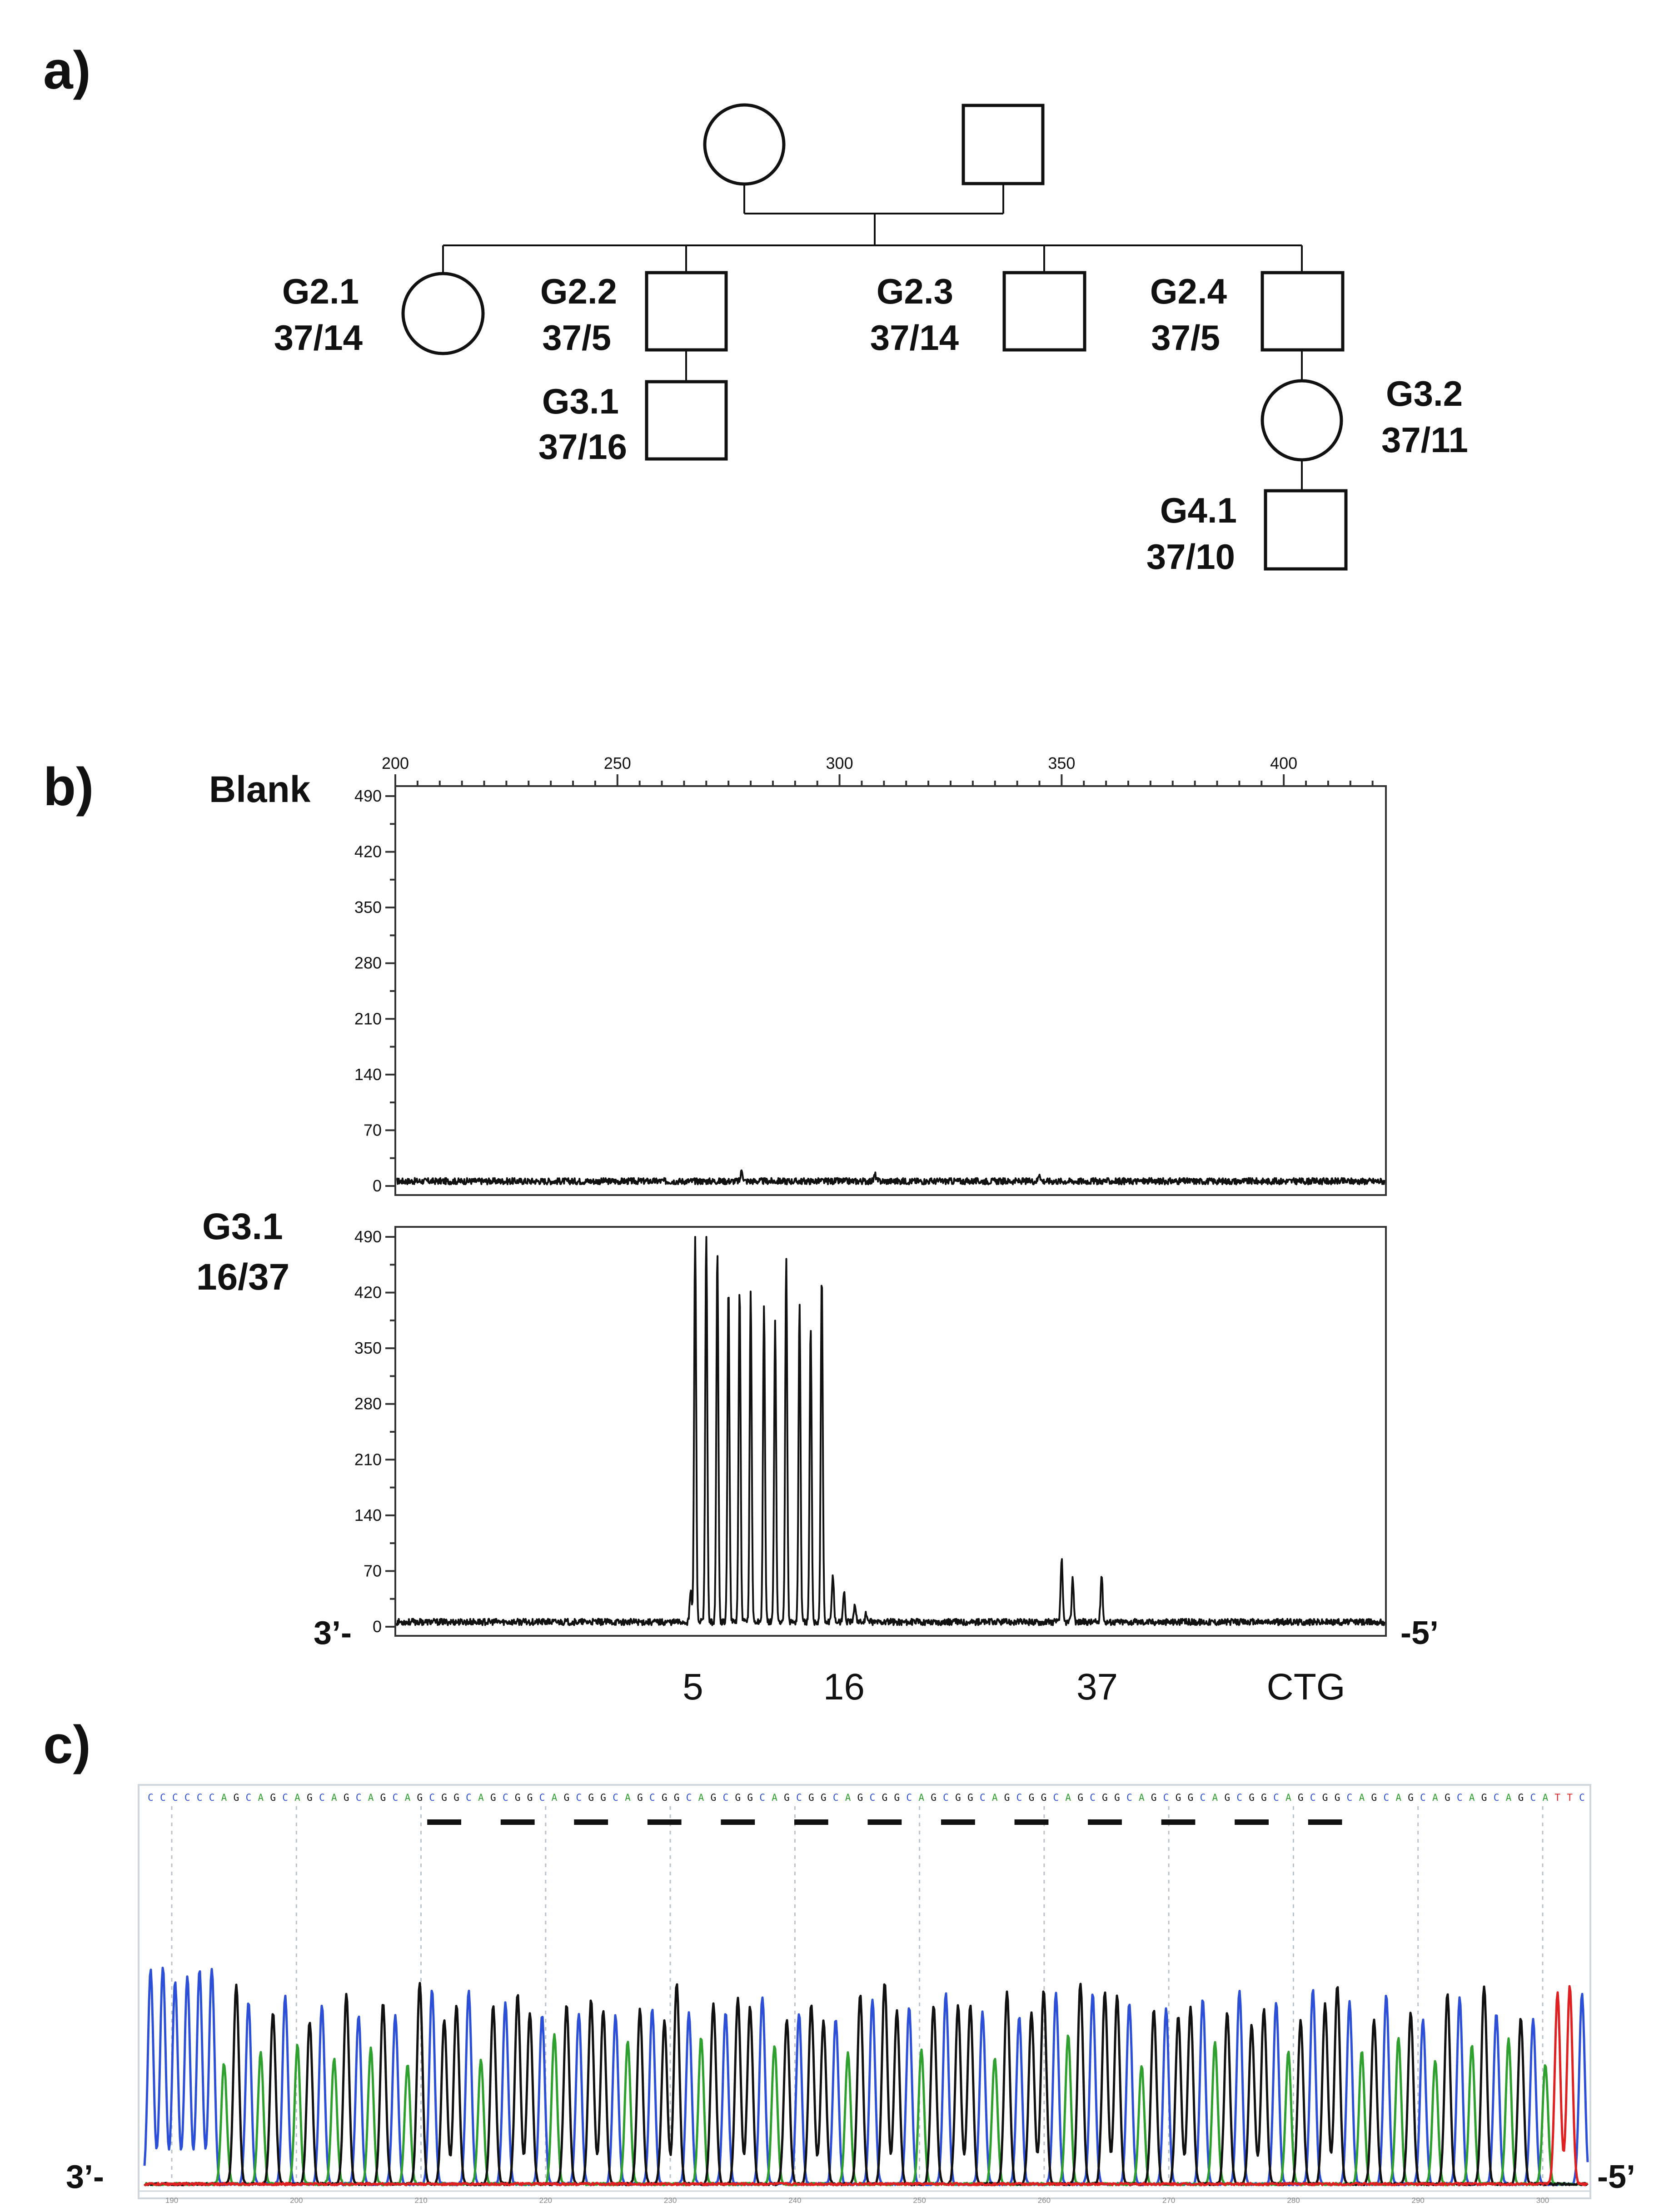 The width and height of the screenshot is (1654, 2212). What do you see at coordinates (377, 1185) in the screenshot?
I see `blank-chart-y-tick-label: 0` at bounding box center [377, 1185].